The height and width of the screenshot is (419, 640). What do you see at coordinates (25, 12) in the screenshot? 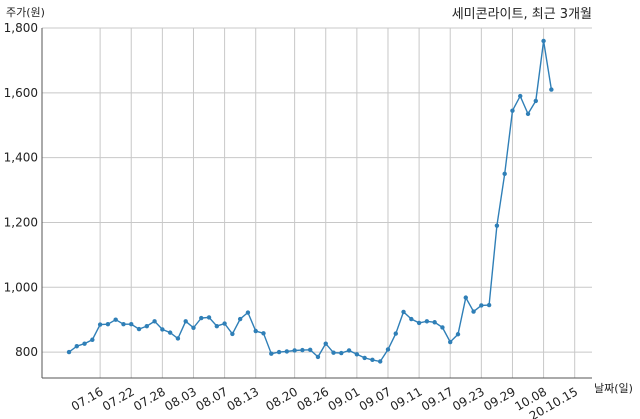
I see `y-axis-label: 주가(원)` at bounding box center [25, 12].